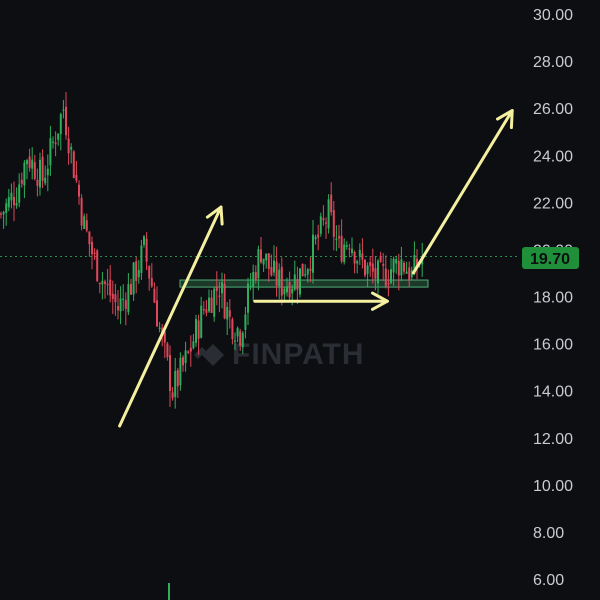 This screenshot has width=600, height=600. I want to click on y-tick-label: 28.00, so click(553, 62).